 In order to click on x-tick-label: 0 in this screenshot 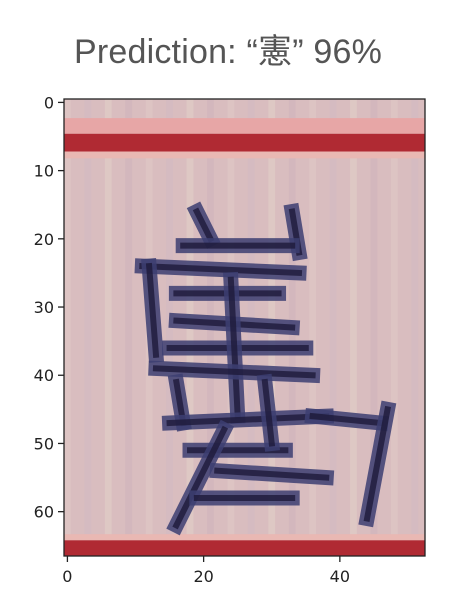, I will do `click(67, 576)`.